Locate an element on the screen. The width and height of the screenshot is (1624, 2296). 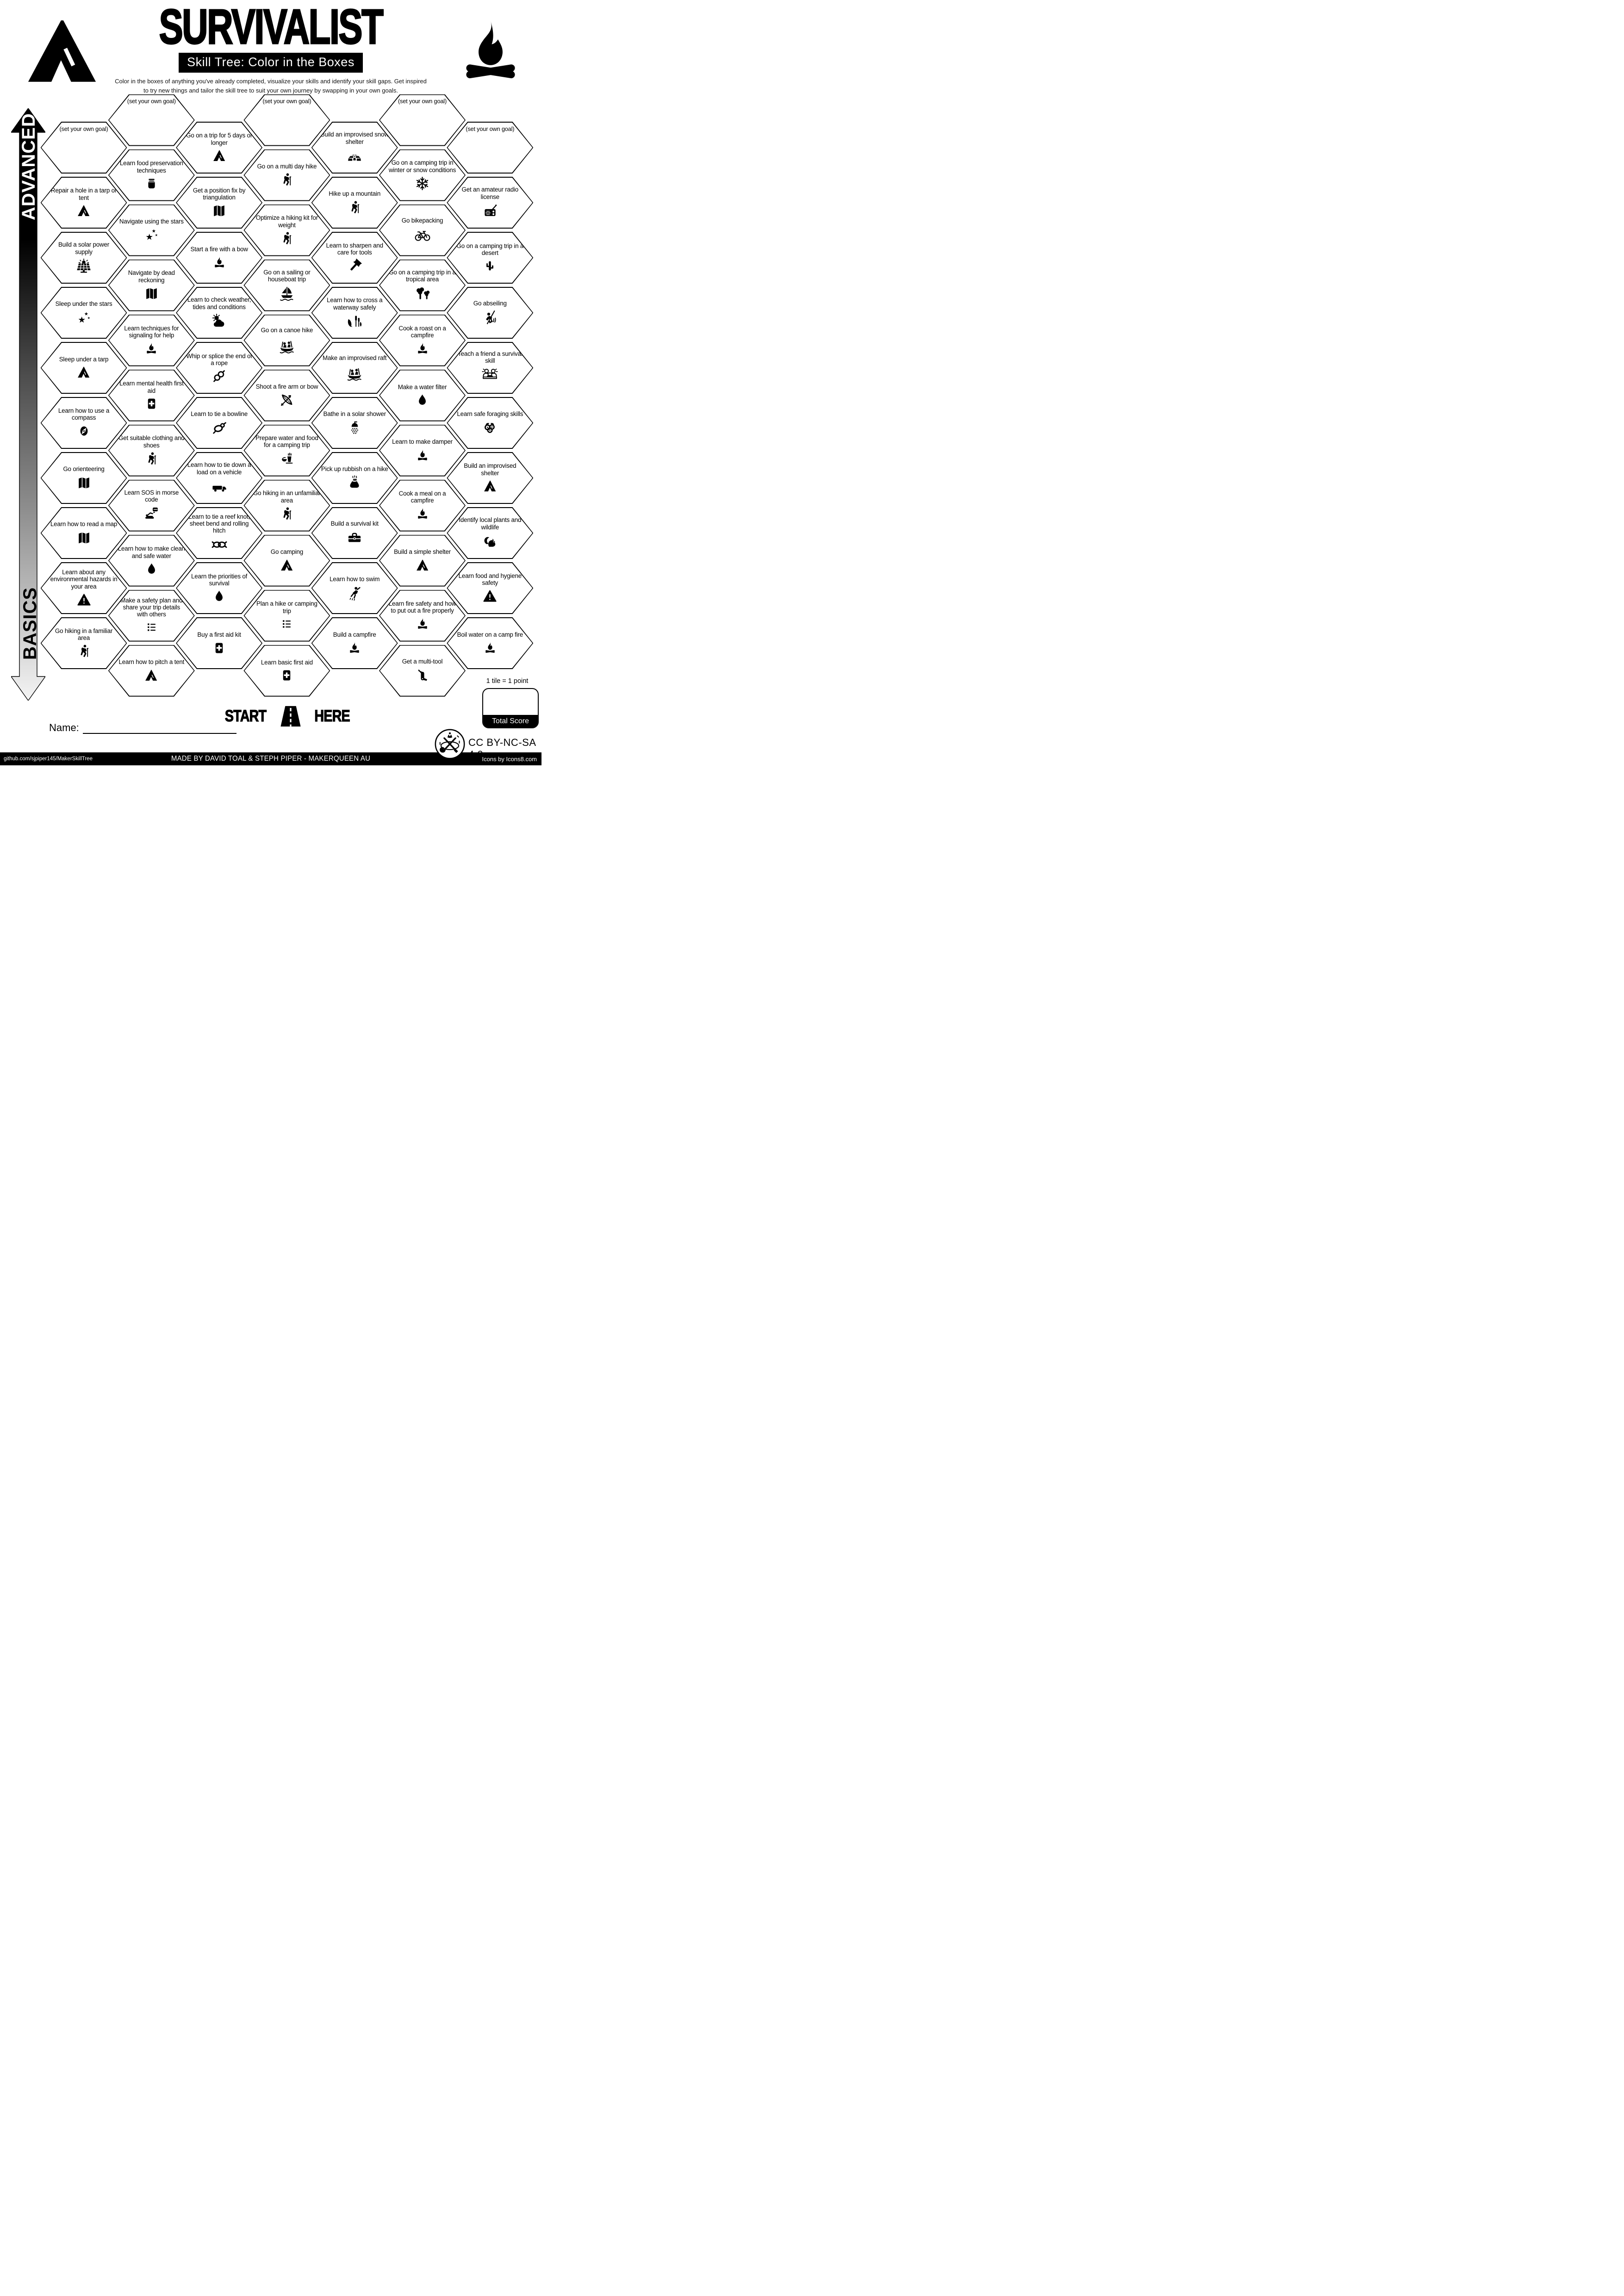
hex-label: Go on a multi day hike is located at coordinates (287, 166).